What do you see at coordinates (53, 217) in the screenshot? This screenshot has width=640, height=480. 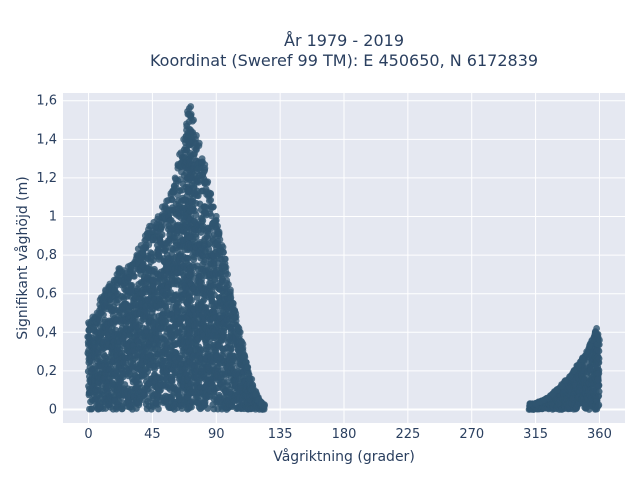 I see `y-tick-label: 1` at bounding box center [53, 217].